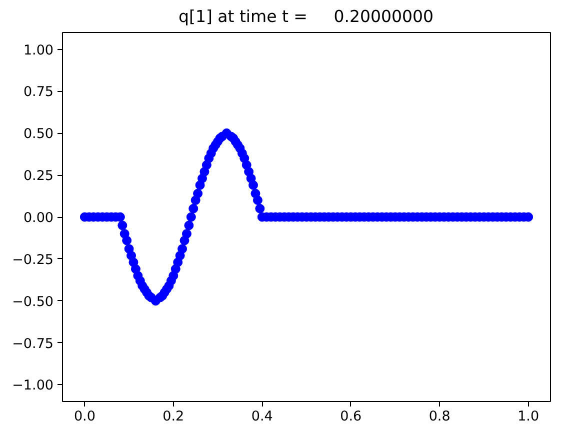 Image resolution: width=568 pixels, height=435 pixels. I want to click on y-tick-label: 0.75, so click(38, 92).